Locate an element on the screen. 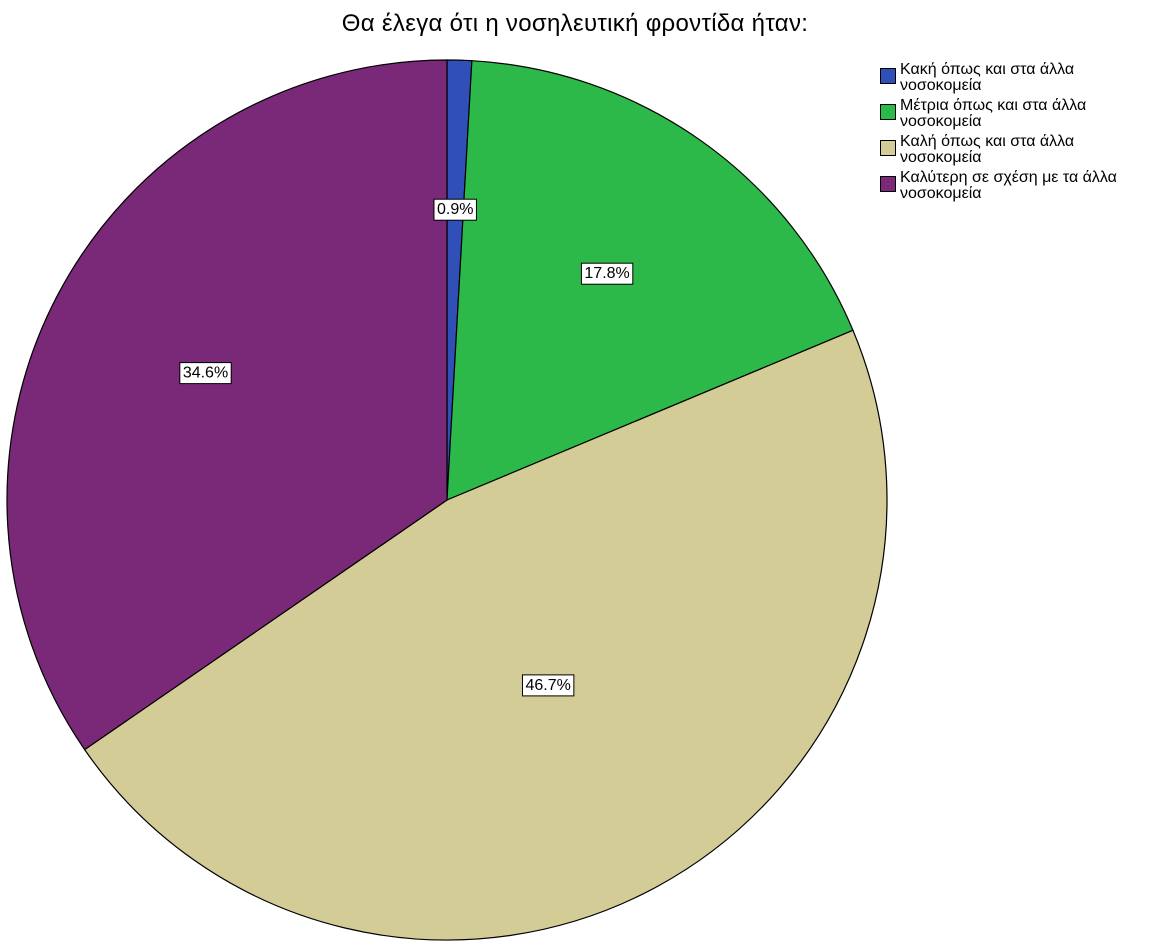 The image size is (1150, 947). legend-label-good: Καλή όπως και στα άλλα νοσοκομεία is located at coordinates (987, 149).